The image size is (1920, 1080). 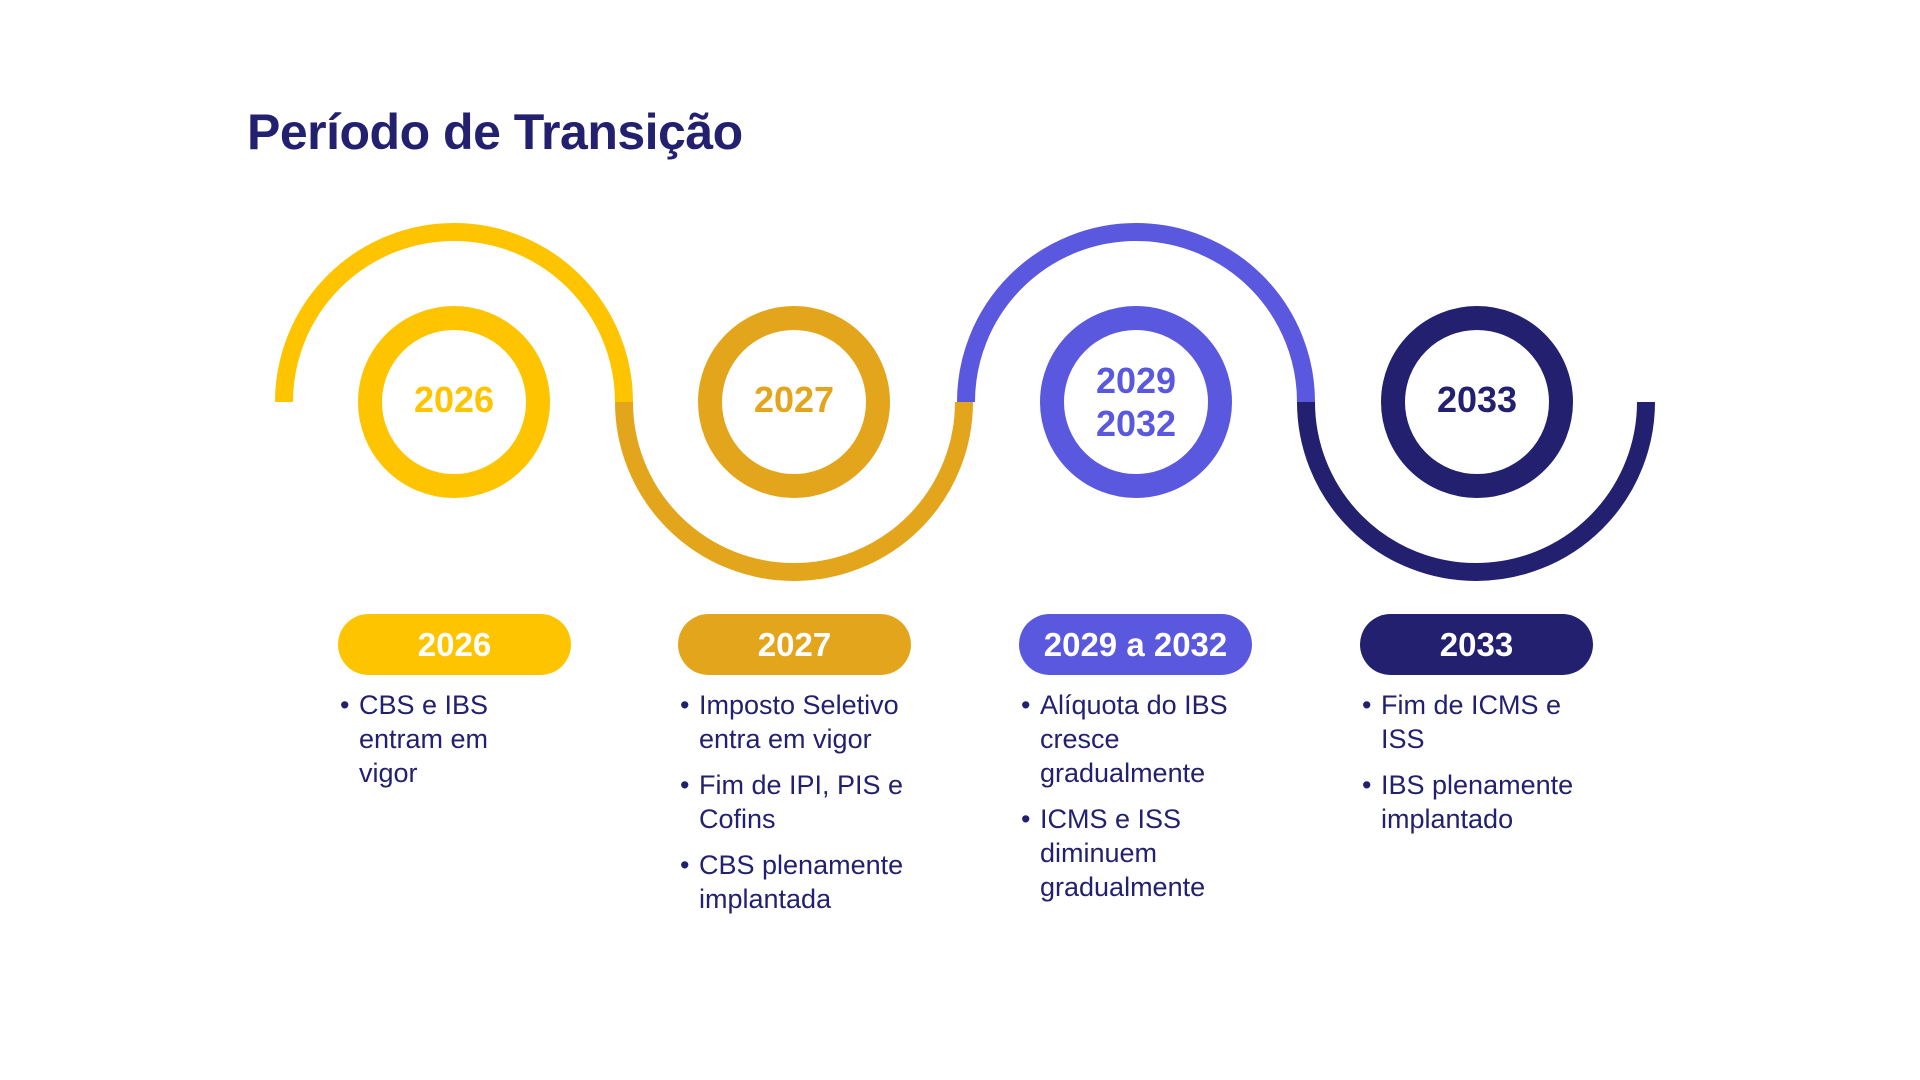 I want to click on circle-year-2027: 2027, so click(x=794, y=399).